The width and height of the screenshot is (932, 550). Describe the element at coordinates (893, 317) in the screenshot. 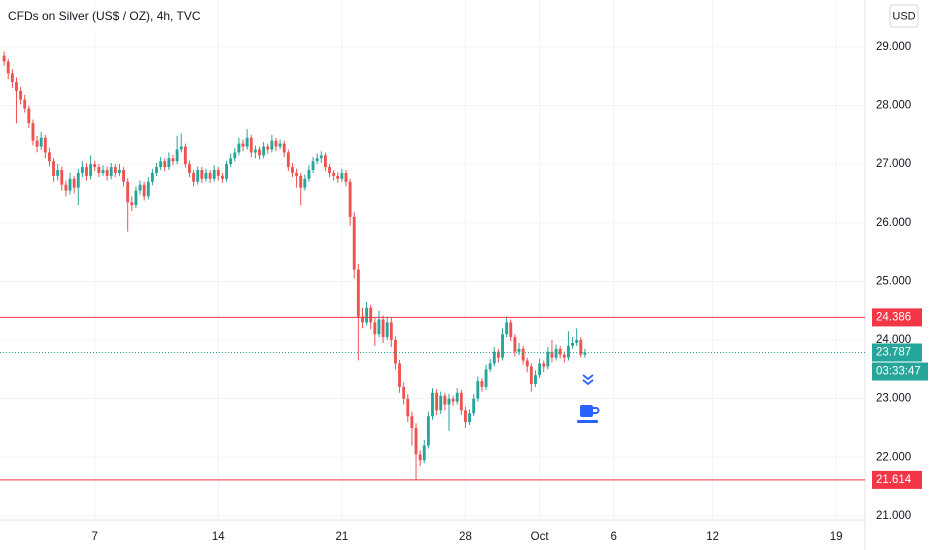

I see `level-label: 24.386` at that location.